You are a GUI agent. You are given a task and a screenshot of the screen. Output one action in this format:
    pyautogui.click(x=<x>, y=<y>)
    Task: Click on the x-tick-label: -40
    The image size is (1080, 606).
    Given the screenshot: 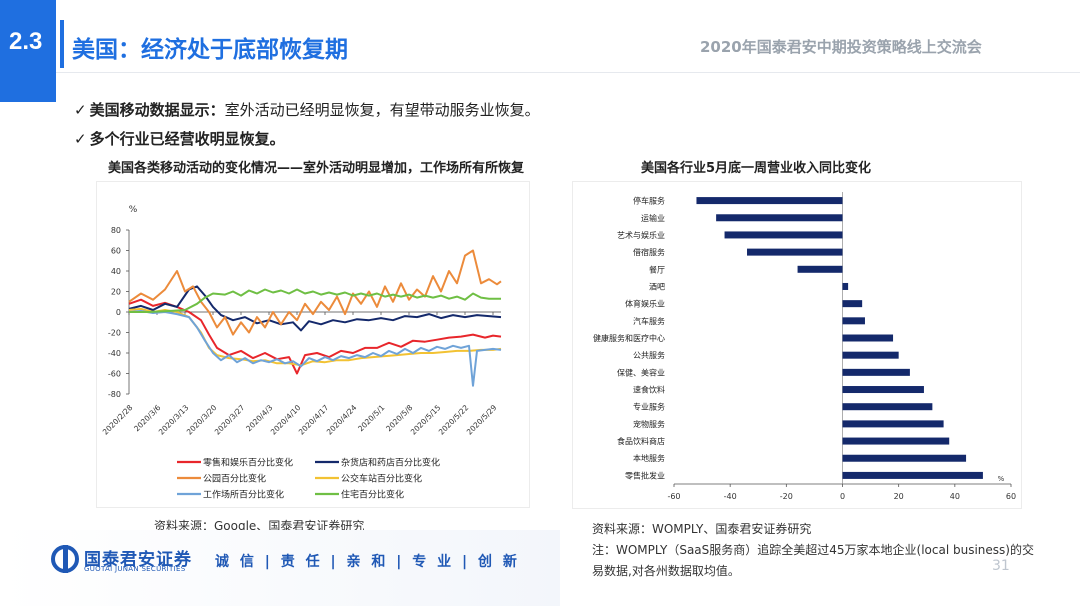 What is the action you would take?
    pyautogui.click(x=730, y=496)
    